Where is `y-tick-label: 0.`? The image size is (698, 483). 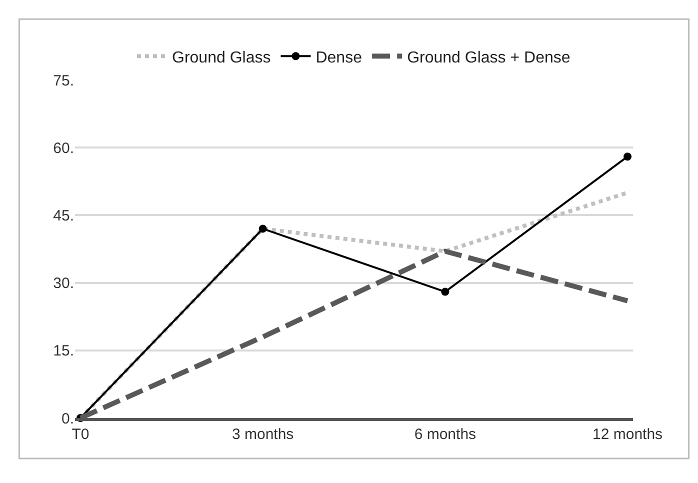
y-tick-label: 0. is located at coordinates (67, 419).